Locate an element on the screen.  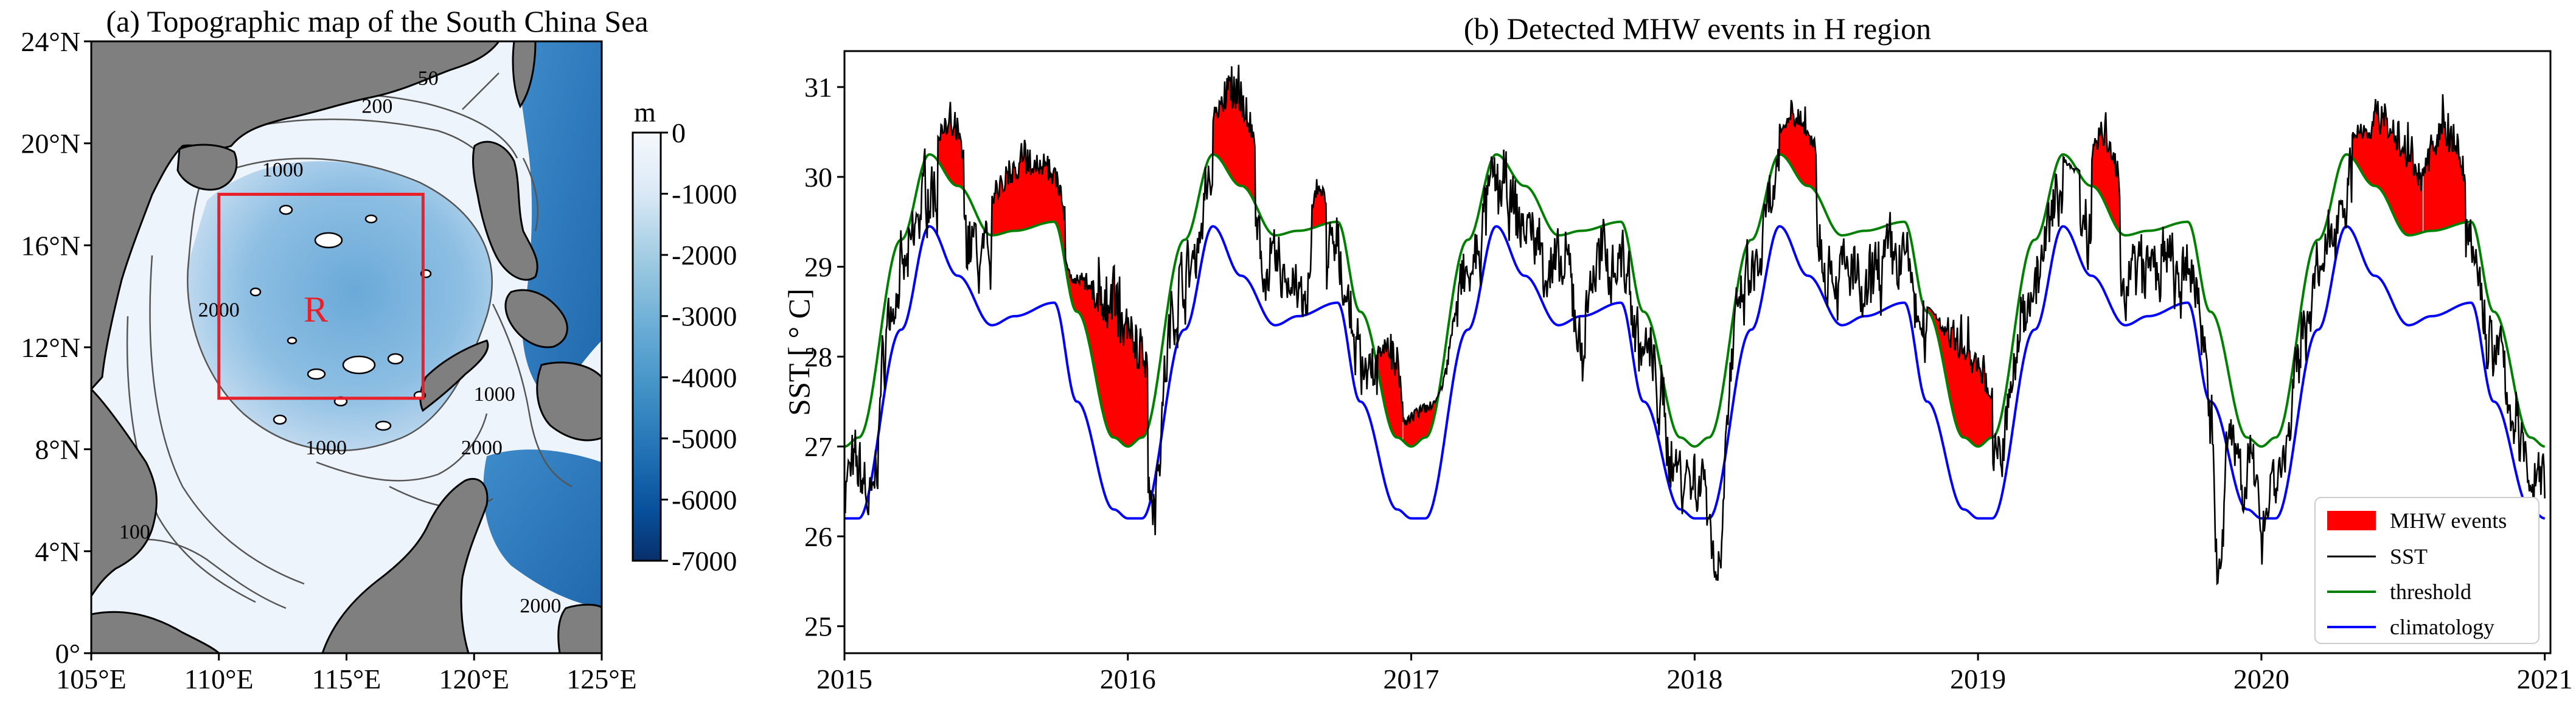
land-mindanao is located at coordinates (569, 401).